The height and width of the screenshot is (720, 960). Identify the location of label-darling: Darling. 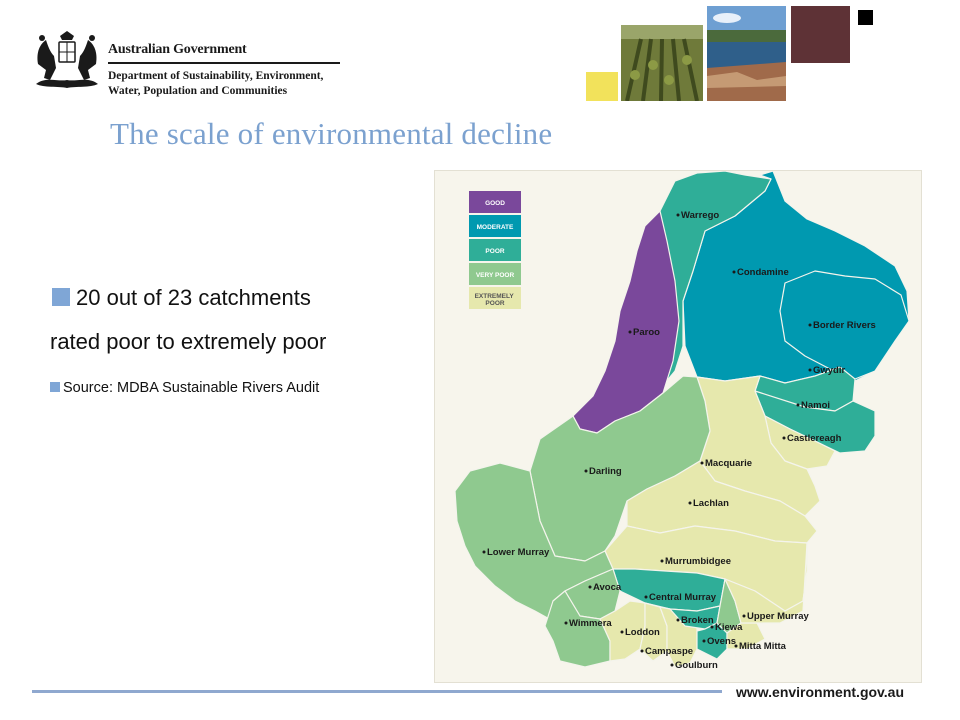
(605, 471).